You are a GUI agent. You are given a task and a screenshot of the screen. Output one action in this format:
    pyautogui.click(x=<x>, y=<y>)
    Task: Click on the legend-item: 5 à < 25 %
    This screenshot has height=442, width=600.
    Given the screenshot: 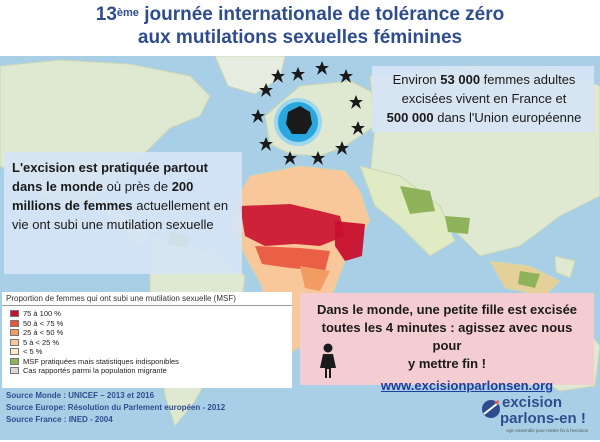 What is the action you would take?
    pyautogui.click(x=147, y=343)
    